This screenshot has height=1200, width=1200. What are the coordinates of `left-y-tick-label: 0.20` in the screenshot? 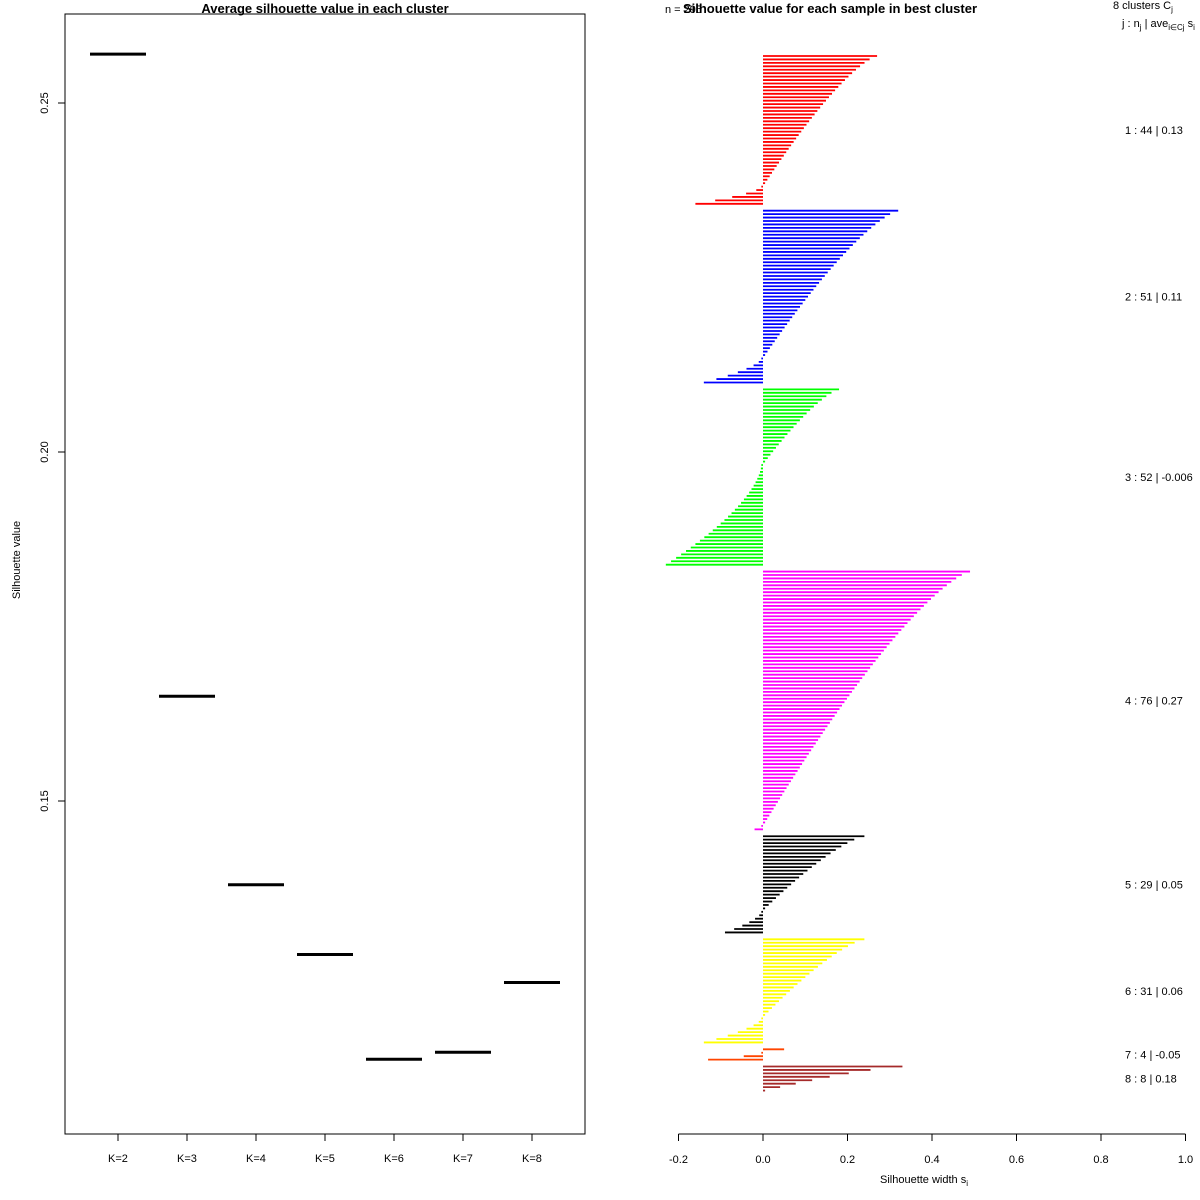 It's located at (45, 451).